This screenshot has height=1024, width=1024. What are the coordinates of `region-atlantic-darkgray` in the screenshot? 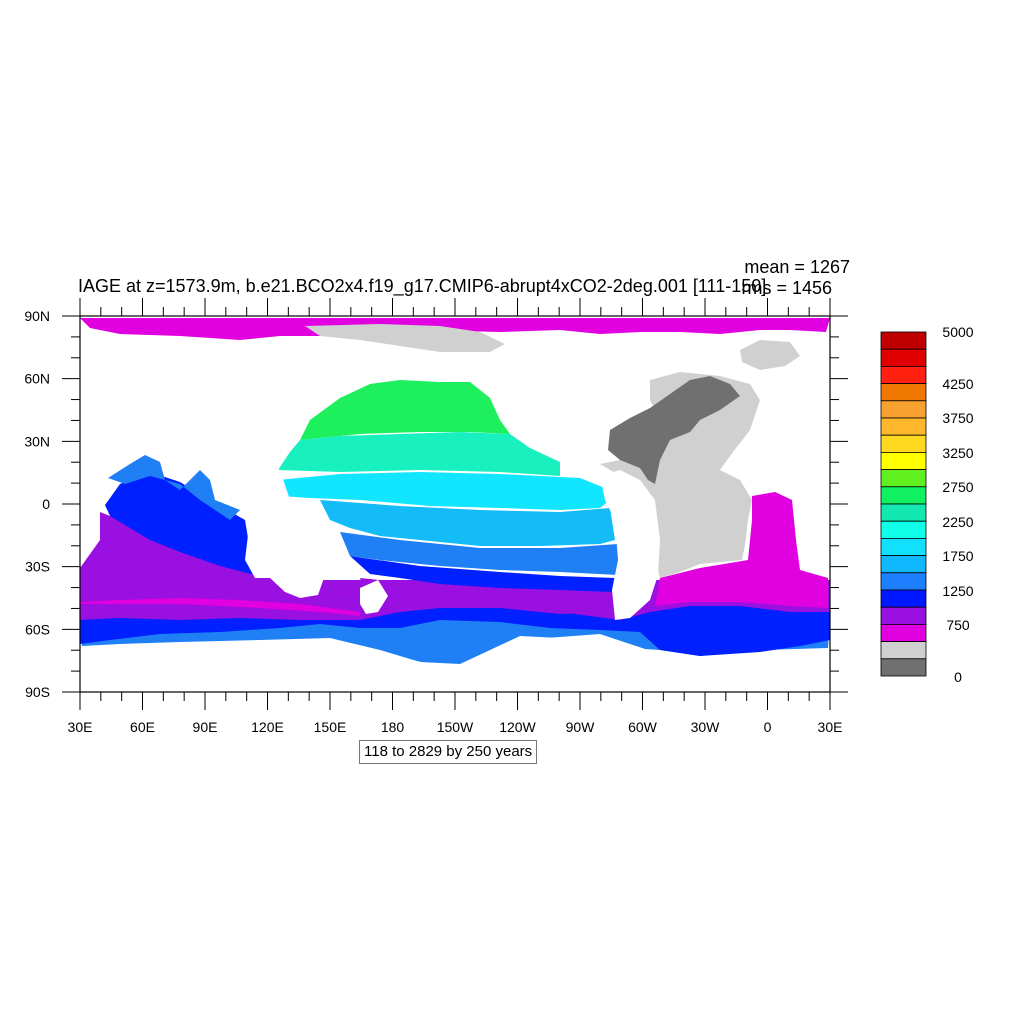 It's located at (674, 430).